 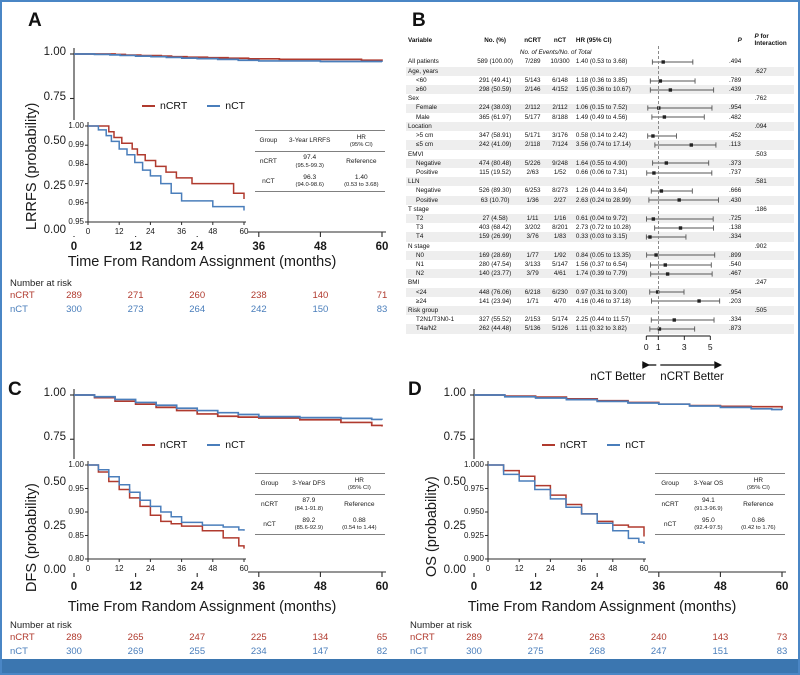 What do you see at coordinates (76, 535) in the screenshot?
I see `inset-y-tick: 0.85` at bounding box center [76, 535].